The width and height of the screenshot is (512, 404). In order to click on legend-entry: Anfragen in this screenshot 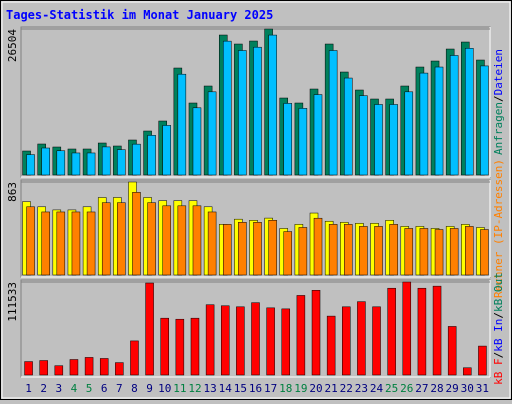, I will do `click(498, 128)`.